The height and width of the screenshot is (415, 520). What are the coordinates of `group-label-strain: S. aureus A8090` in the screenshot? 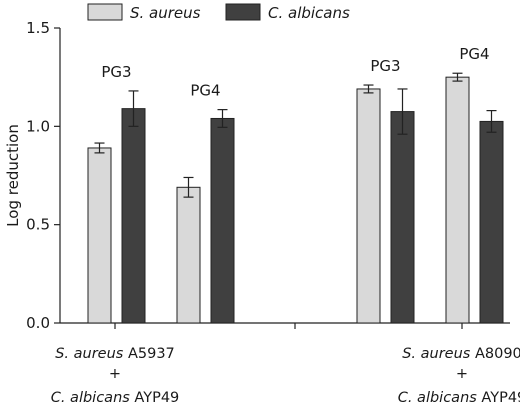 It's located at (461, 354).